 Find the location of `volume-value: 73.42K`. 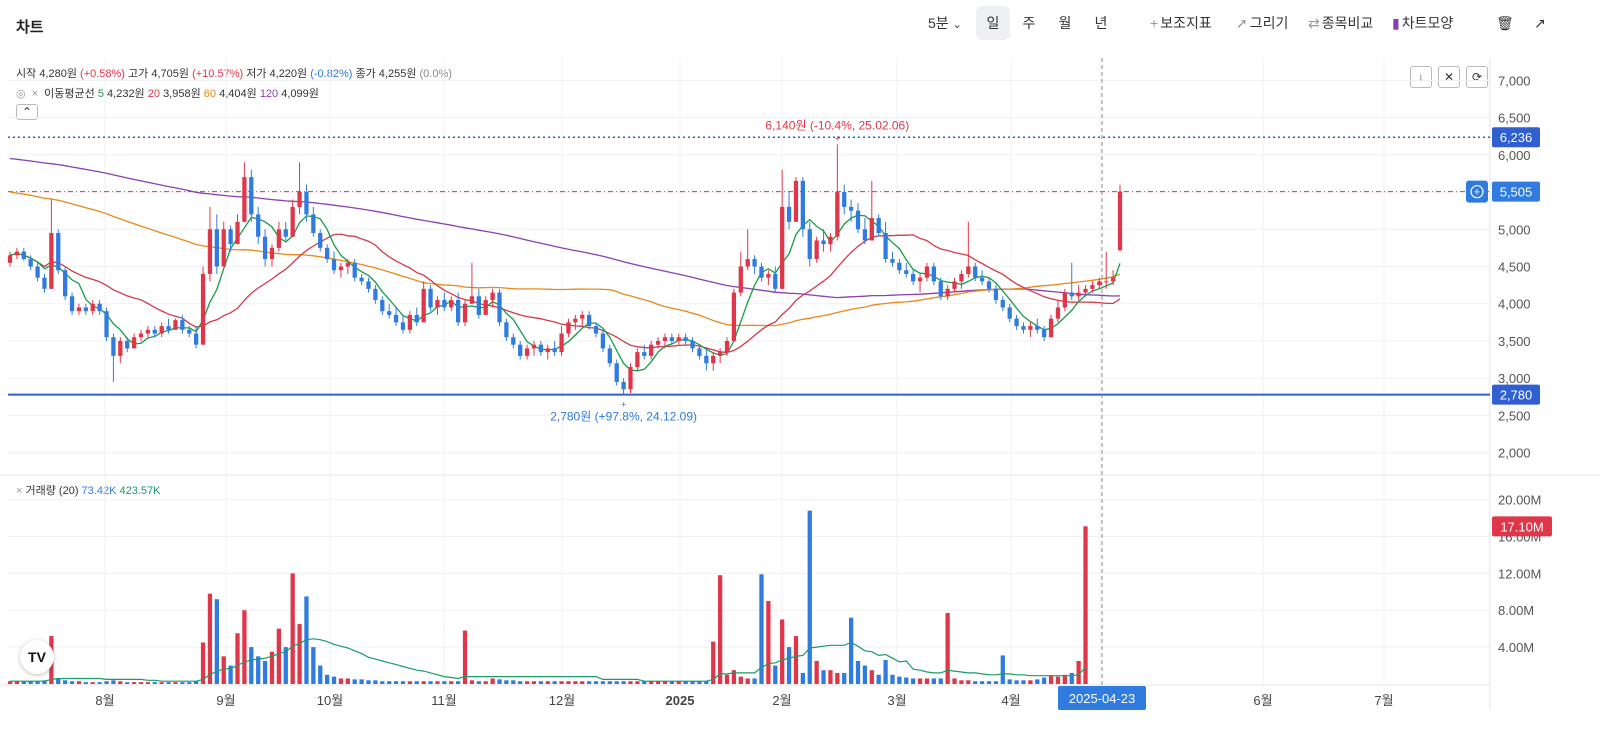

volume-value: 73.42K is located at coordinates (99, 491).